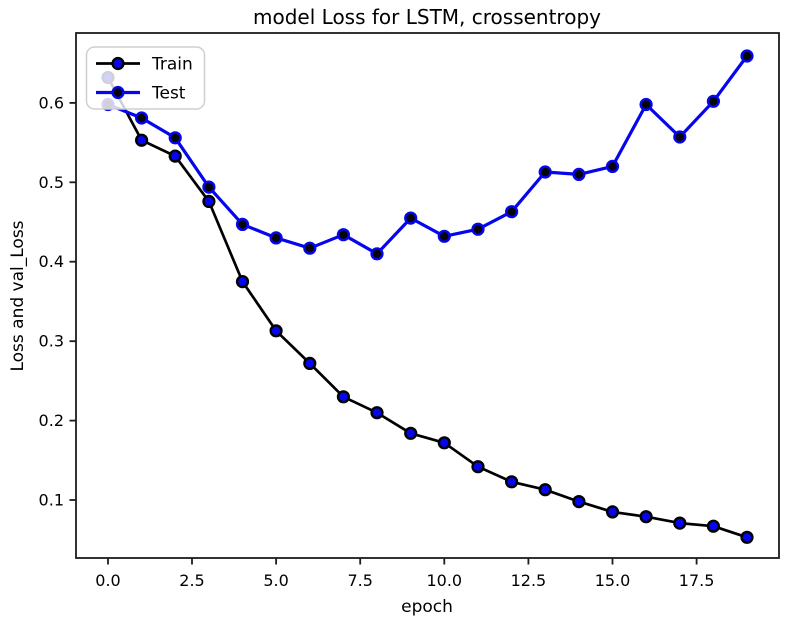 This screenshot has width=786, height=623. Describe the element at coordinates (118, 63) in the screenshot. I see `legend-marker-train` at that location.